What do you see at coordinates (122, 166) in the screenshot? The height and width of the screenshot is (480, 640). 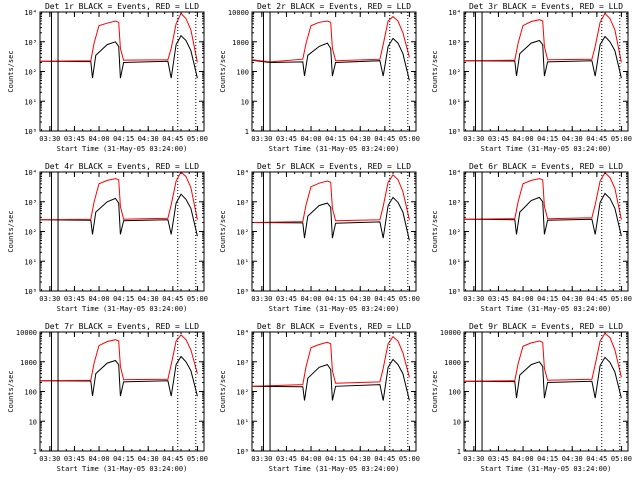 I see `panel-title: Det 4r BLACK = Events, RED = LLD` at bounding box center [122, 166].